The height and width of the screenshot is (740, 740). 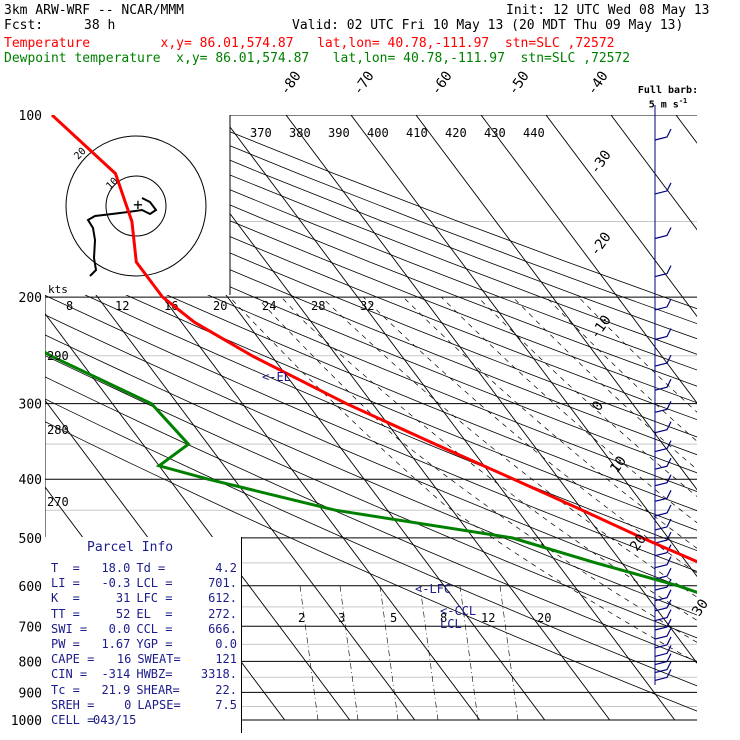 What do you see at coordinates (300, 133) in the screenshot?
I see `theta-e-label: 380` at bounding box center [300, 133].